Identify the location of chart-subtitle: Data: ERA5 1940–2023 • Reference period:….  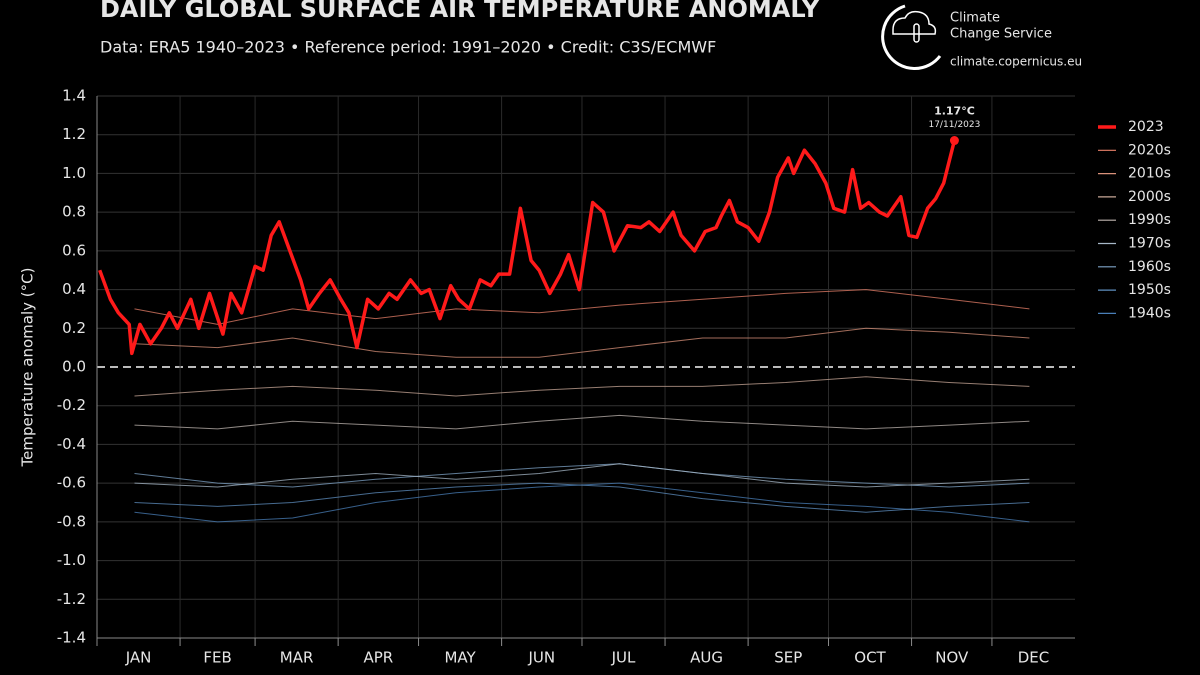
(408, 47).